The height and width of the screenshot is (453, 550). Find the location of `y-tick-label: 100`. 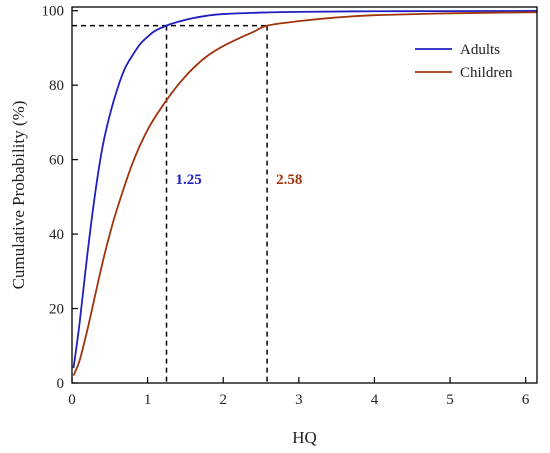

y-tick-label: 100 is located at coordinates (53, 12).